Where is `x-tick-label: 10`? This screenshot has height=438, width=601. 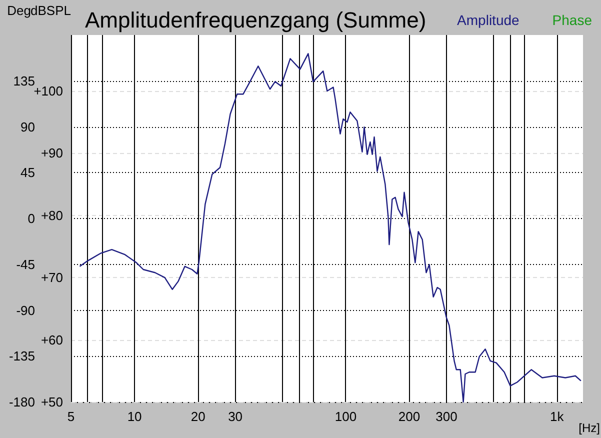
x-tick-label: 10 is located at coordinates (134, 416).